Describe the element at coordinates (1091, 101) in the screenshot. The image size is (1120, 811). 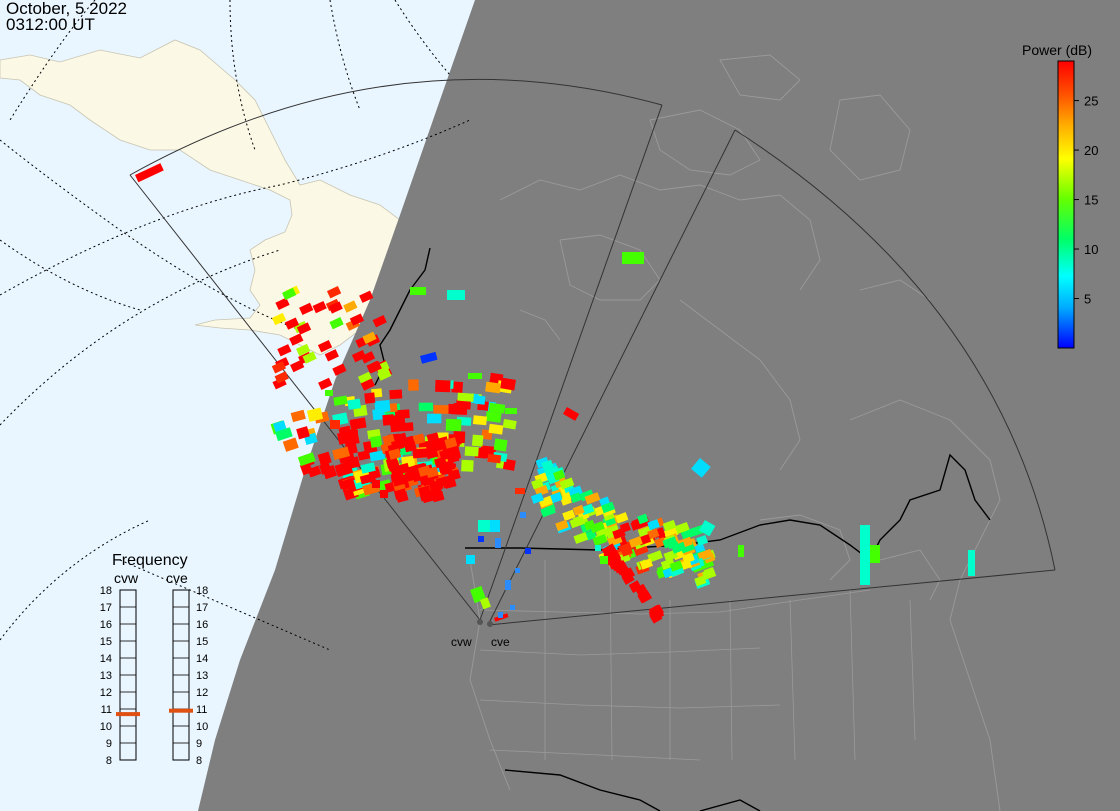
I see `colorbar-tick-label: 25` at that location.